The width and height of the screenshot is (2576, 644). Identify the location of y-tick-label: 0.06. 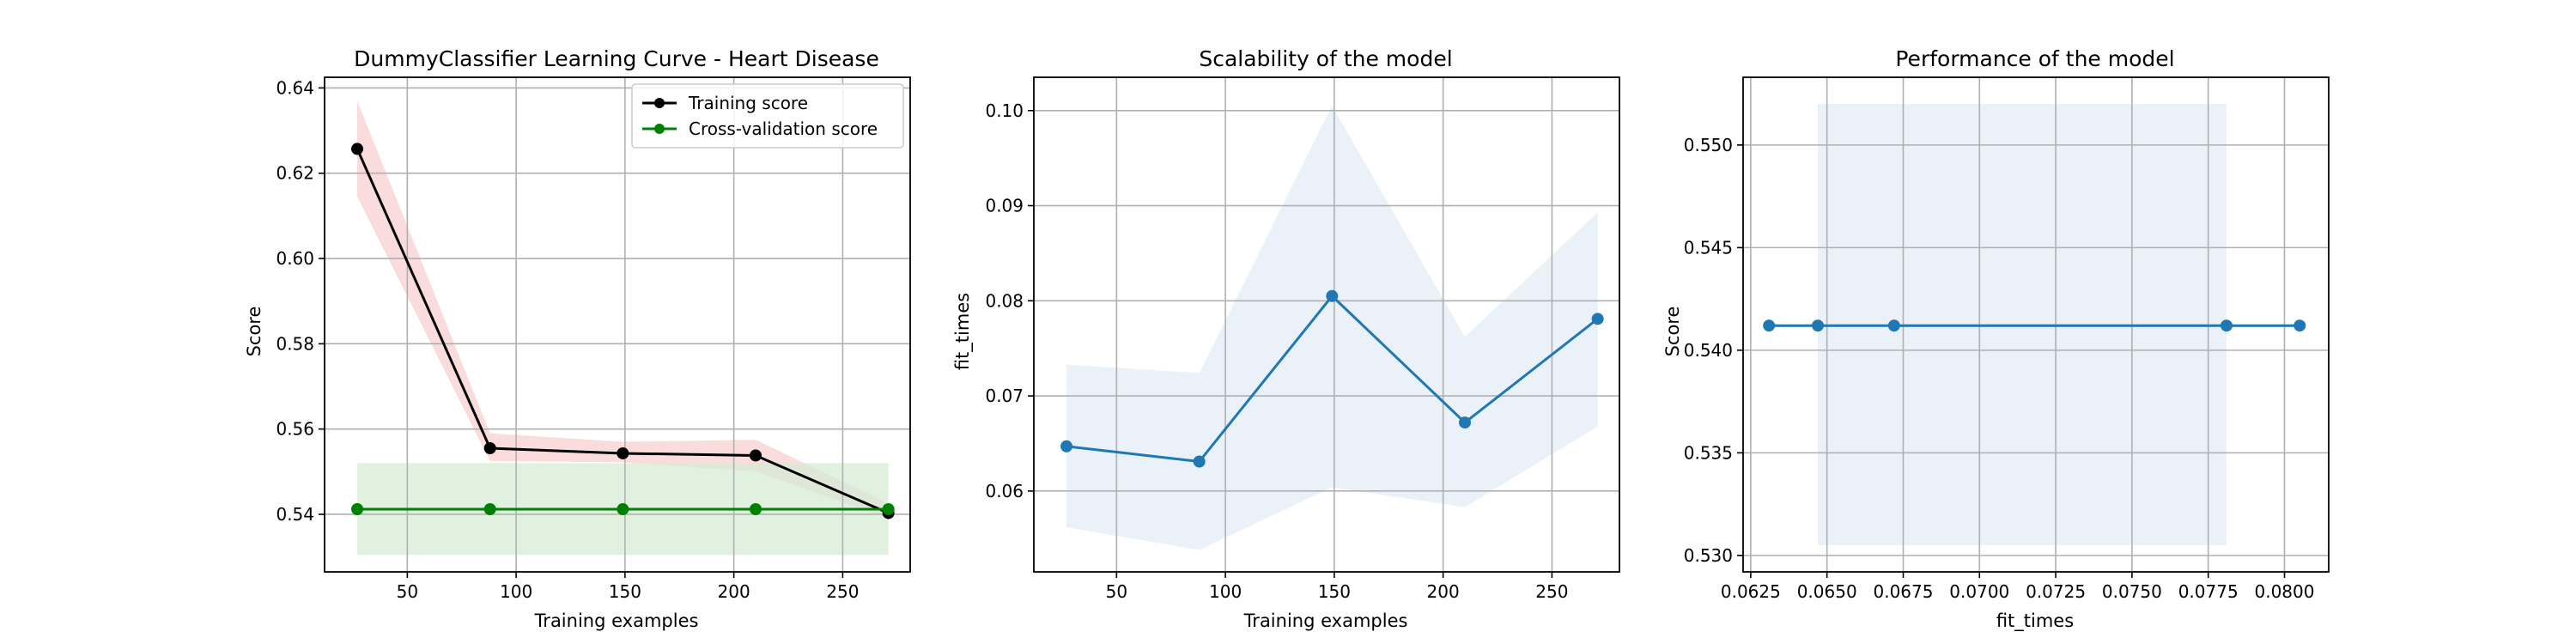
(1005, 491).